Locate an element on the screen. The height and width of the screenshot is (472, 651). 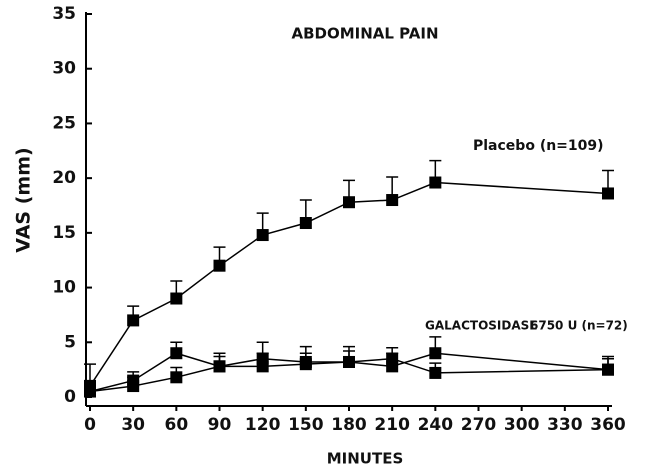
x-tick-label: 210 is located at coordinates (392, 425).